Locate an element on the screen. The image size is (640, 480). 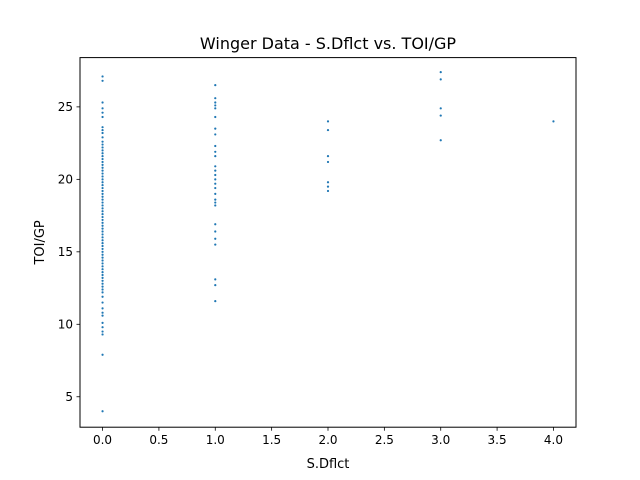
x-tick-label: 2.5 is located at coordinates (384, 440).